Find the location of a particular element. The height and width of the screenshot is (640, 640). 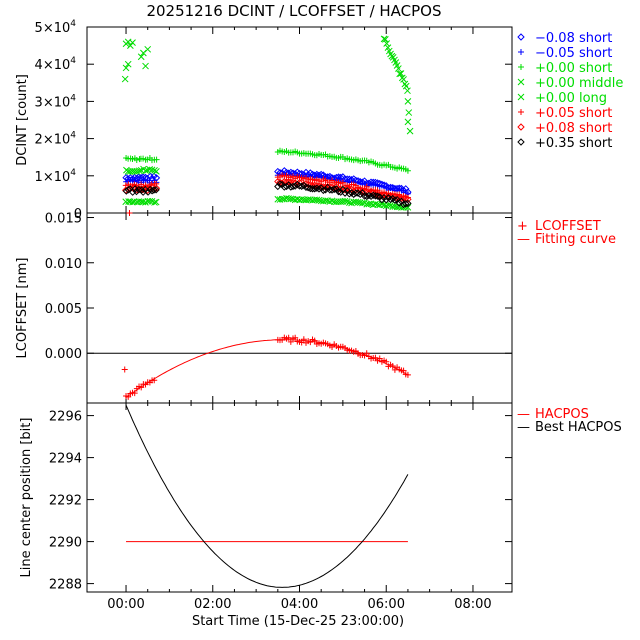

x-tick-label: 00:00 is located at coordinates (125, 604).